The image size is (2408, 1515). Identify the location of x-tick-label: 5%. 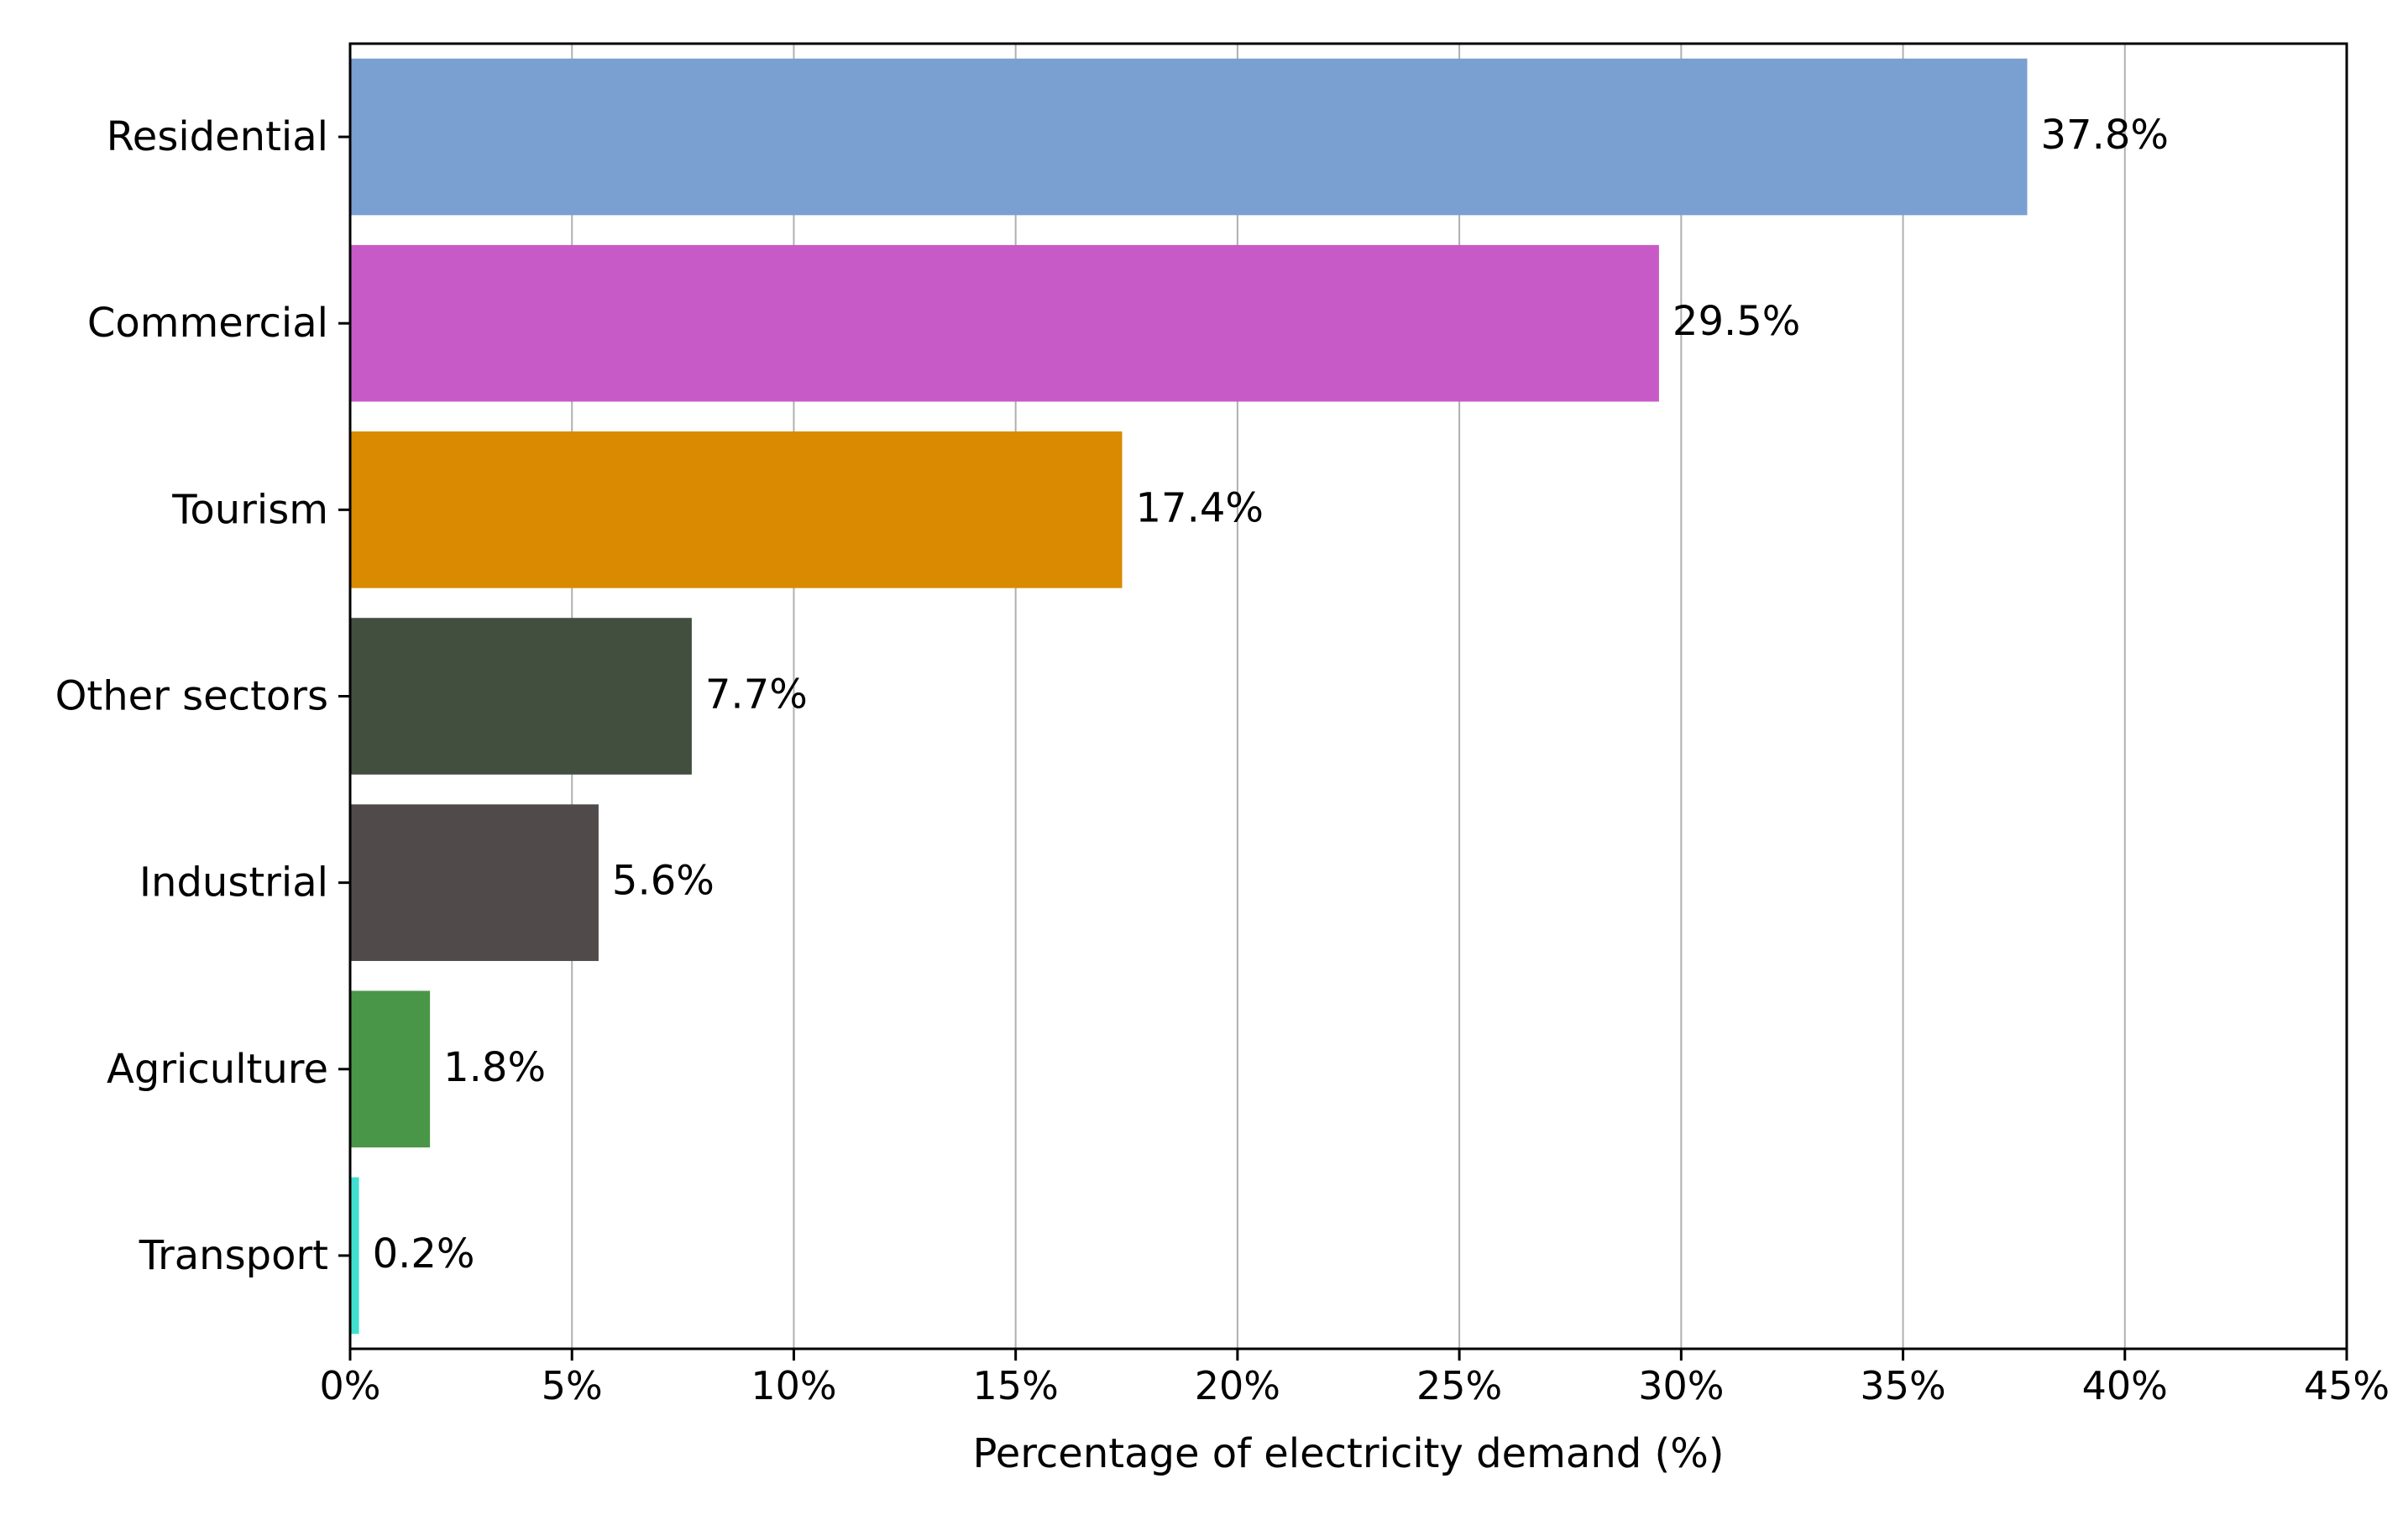
(572, 1386).